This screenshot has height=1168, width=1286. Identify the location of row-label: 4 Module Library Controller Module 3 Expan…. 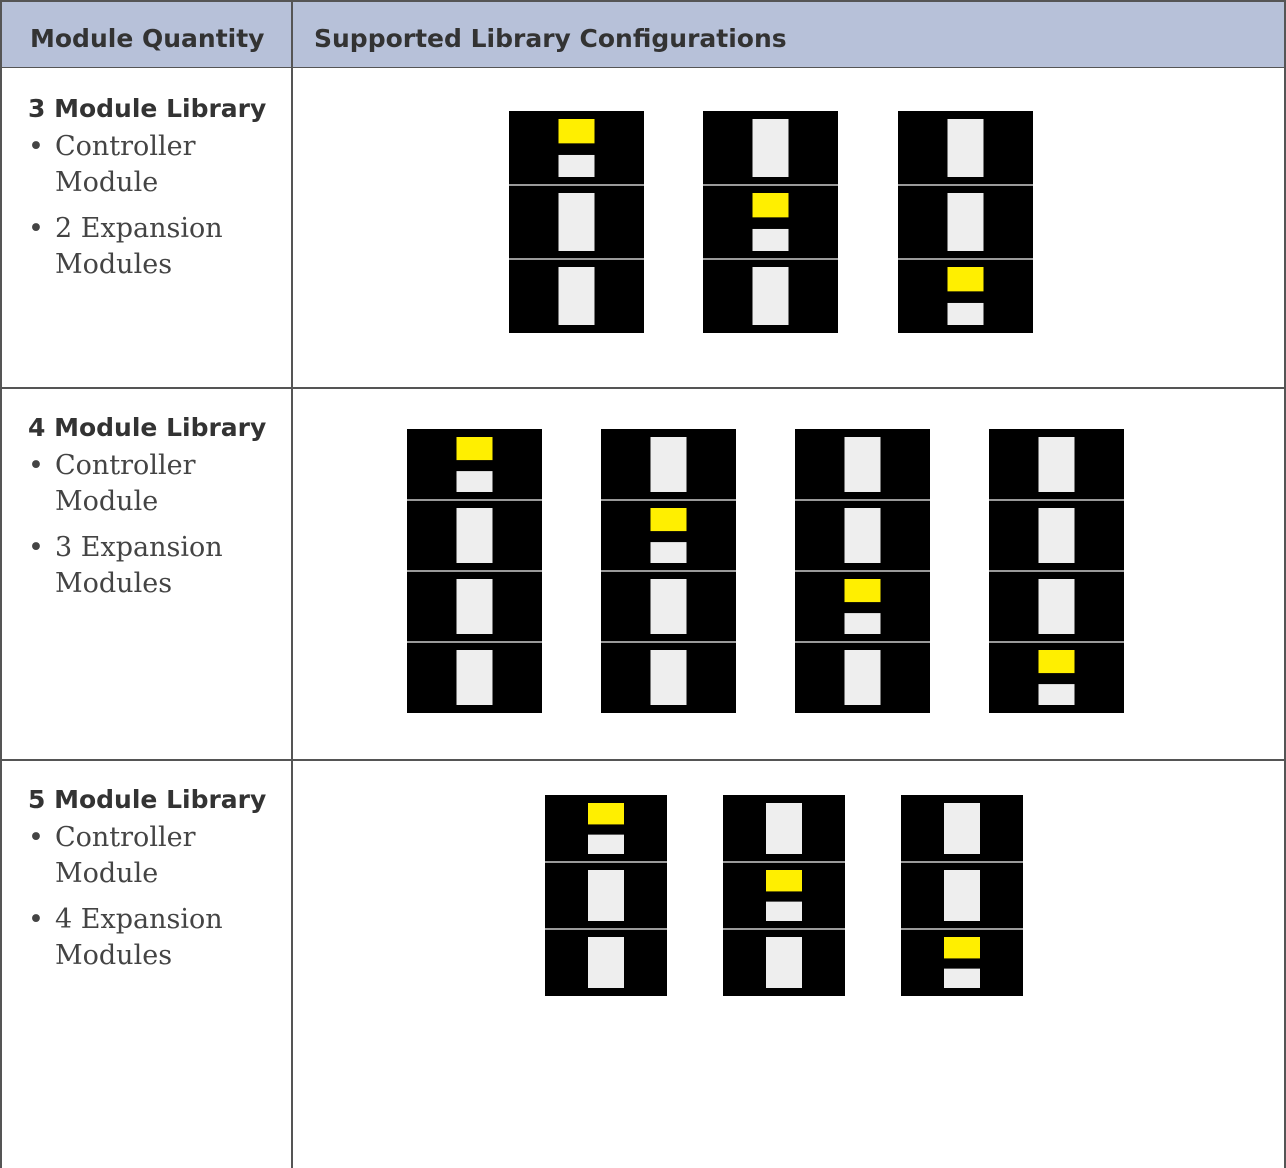
(153, 500).